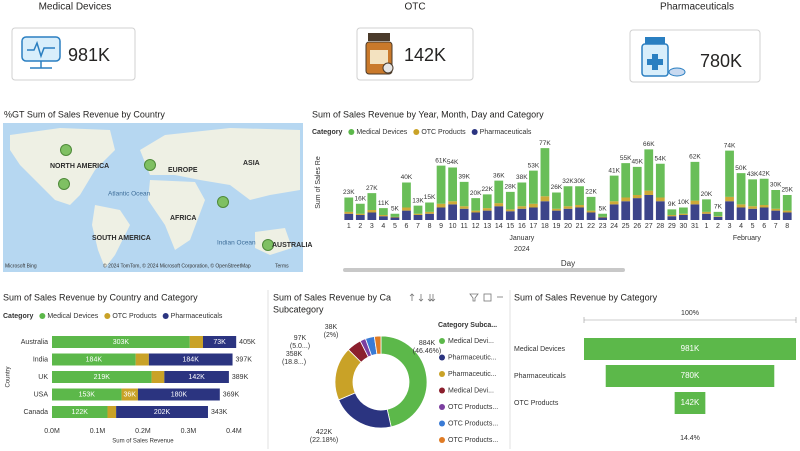 Image resolution: width=800 pixels, height=451 pixels. What do you see at coordinates (430, 226) in the screenshot?
I see `x-tick-label: 8` at bounding box center [430, 226].